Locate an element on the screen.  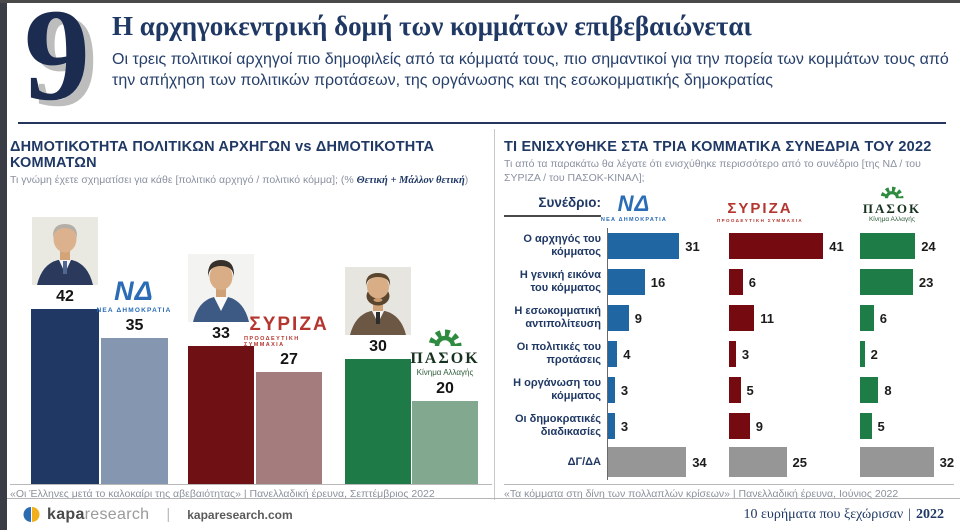
pasok-value: 24 is located at coordinates (928, 246).